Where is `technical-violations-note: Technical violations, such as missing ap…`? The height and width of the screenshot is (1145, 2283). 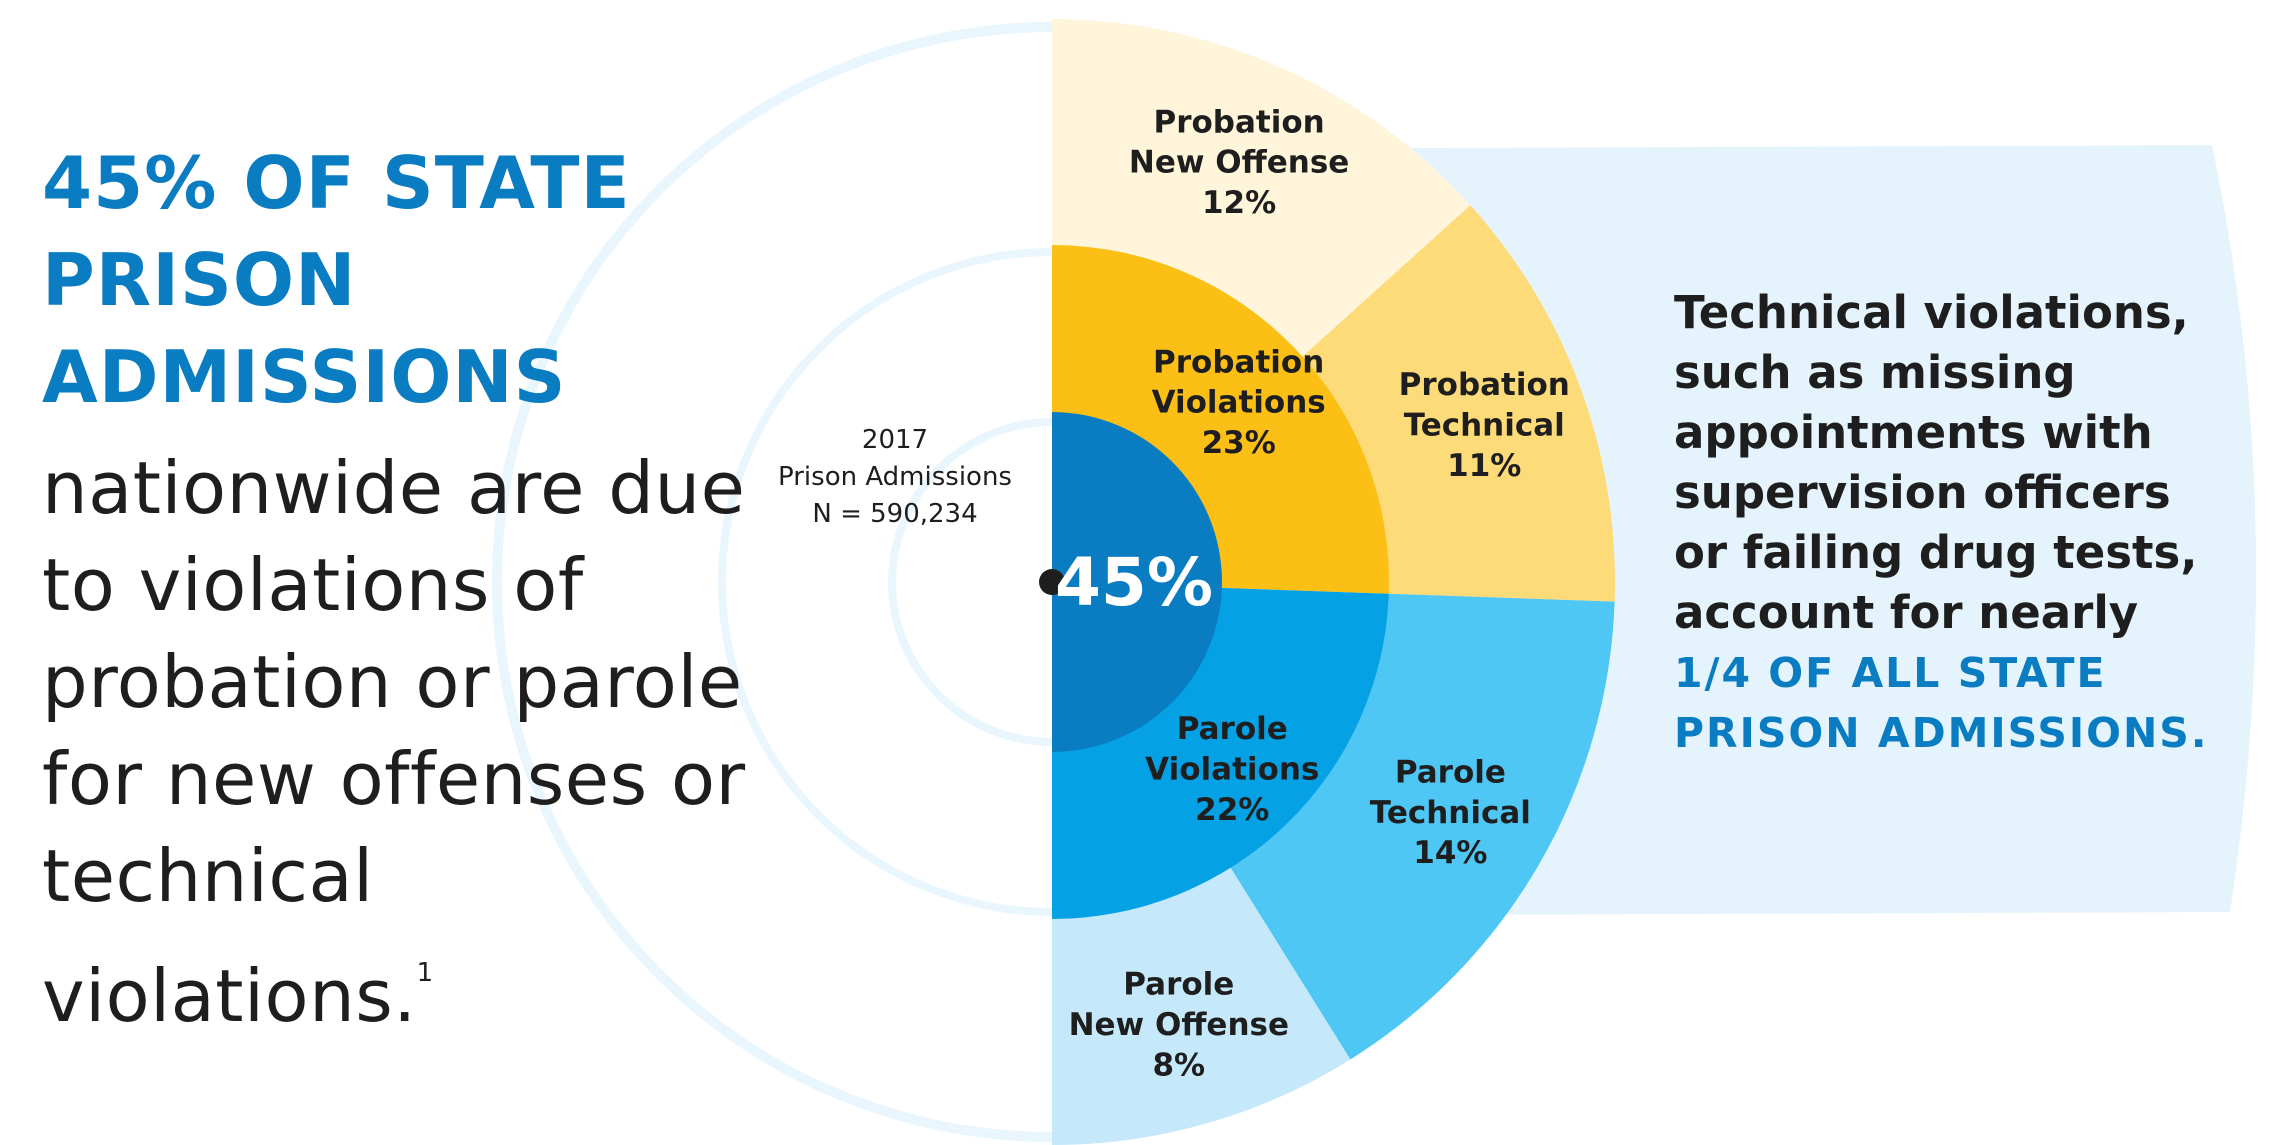
technical-violations-note: Technical violations, such as missing ap… is located at coordinates (1954, 523).